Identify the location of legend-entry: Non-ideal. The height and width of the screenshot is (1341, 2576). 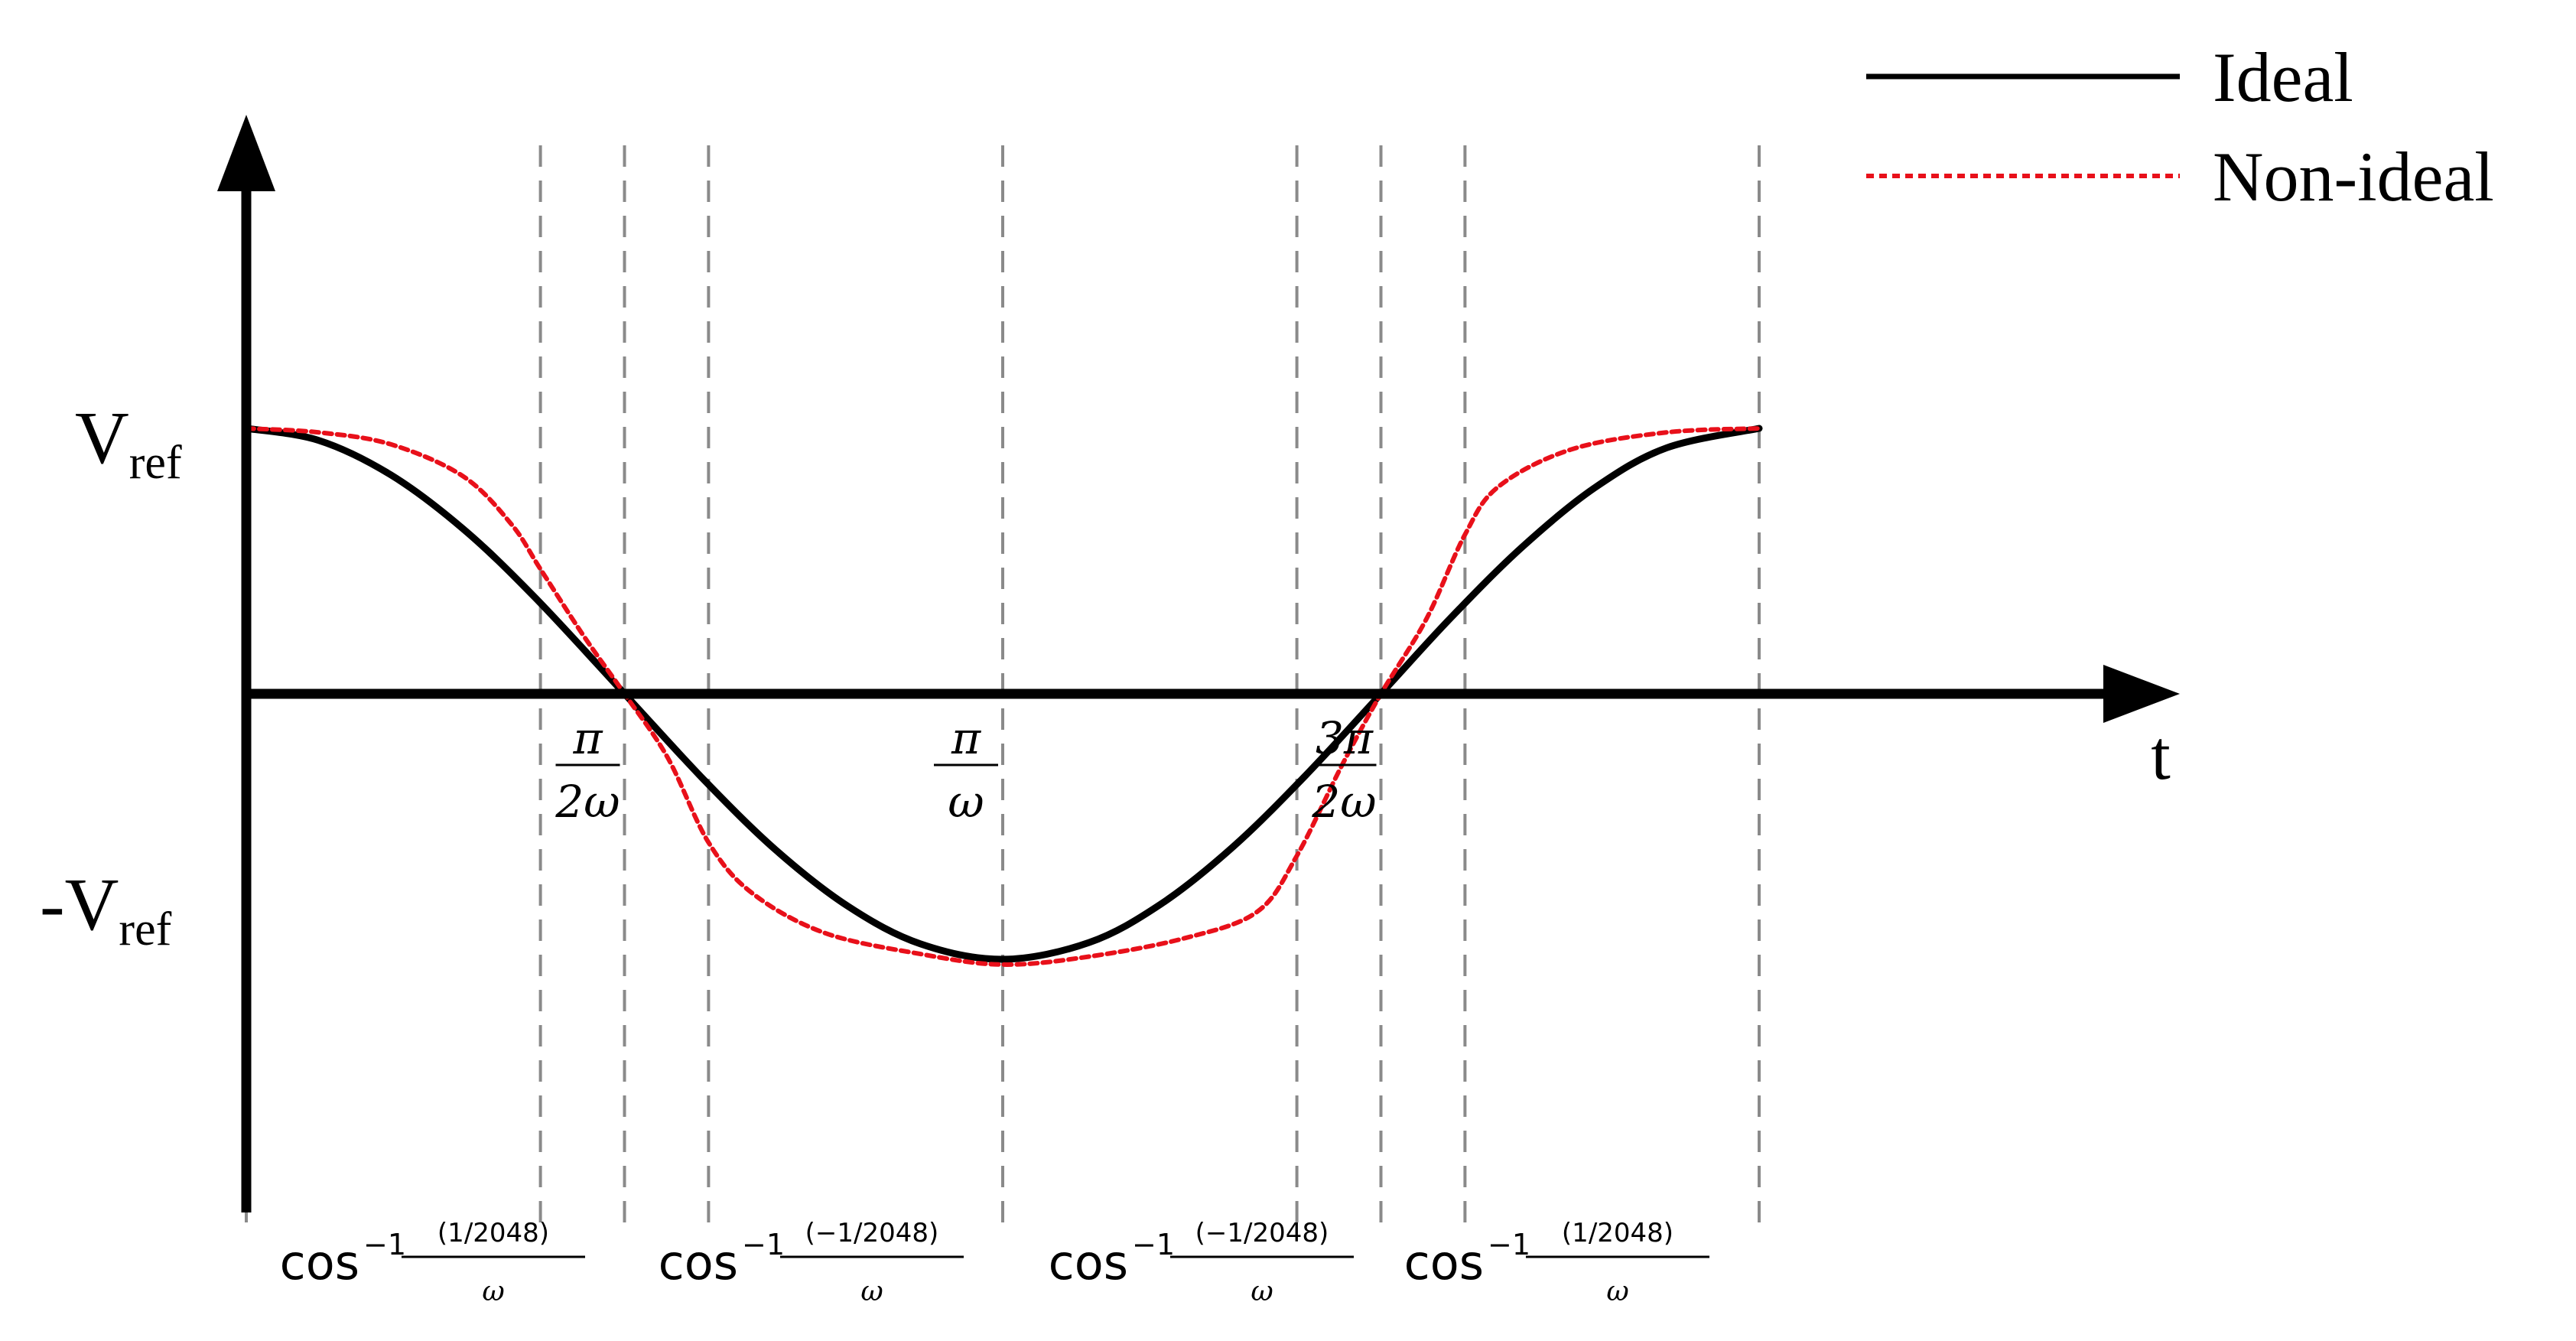
(2180, 177).